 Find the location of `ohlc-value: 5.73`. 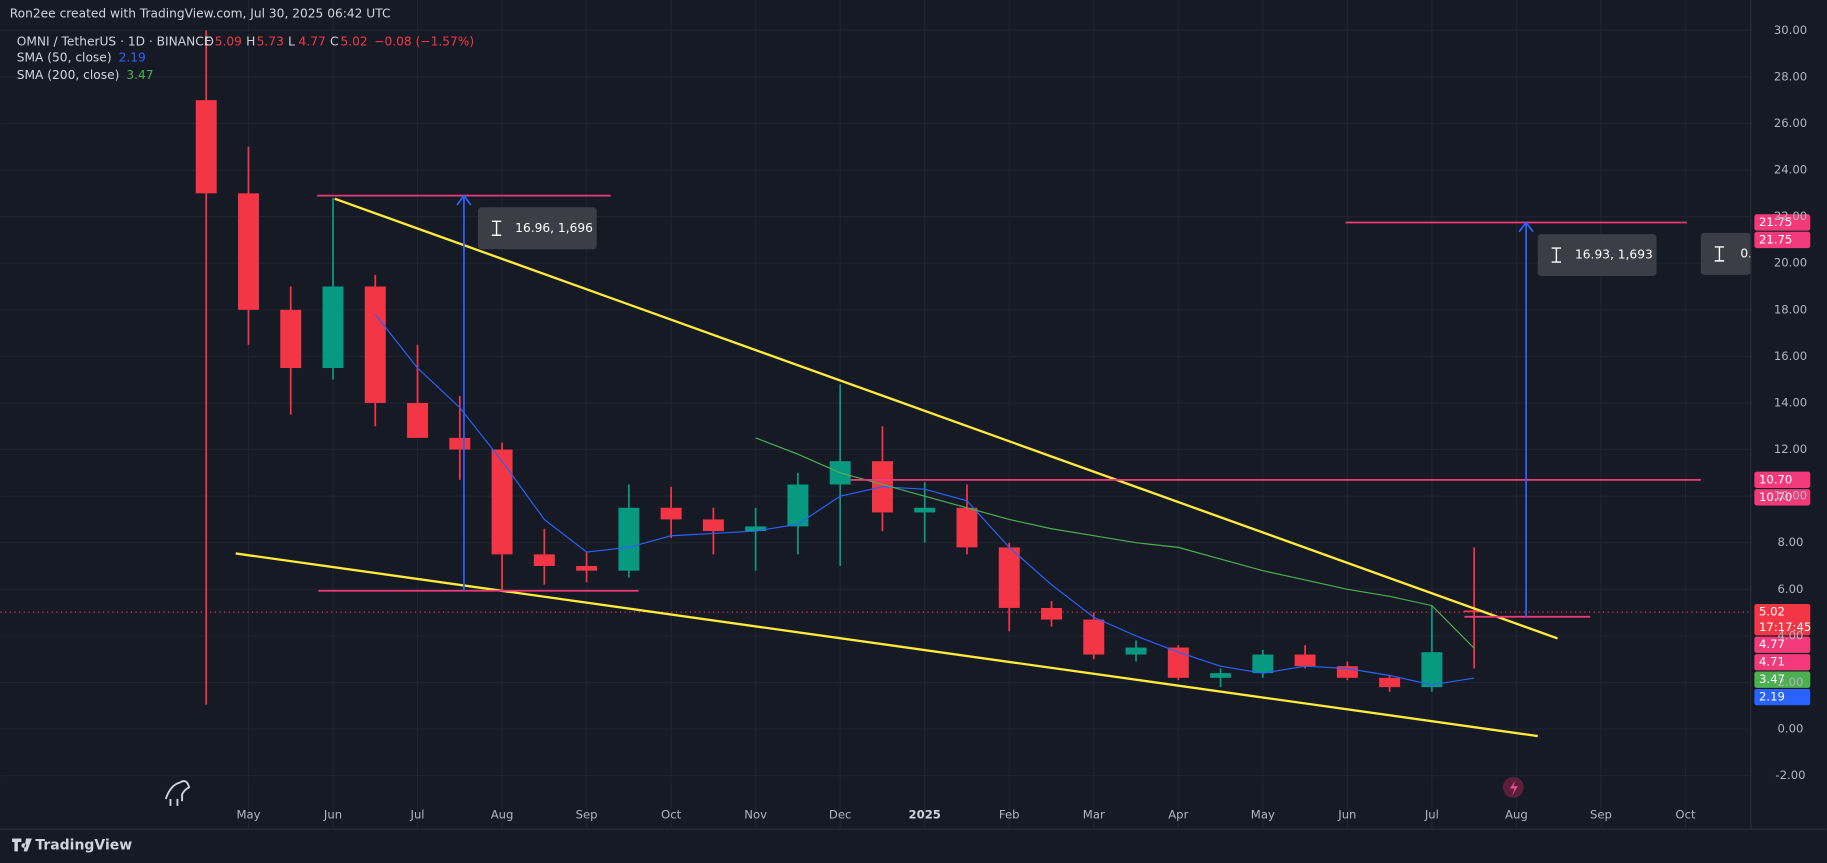

ohlc-value: 5.73 is located at coordinates (270, 41).